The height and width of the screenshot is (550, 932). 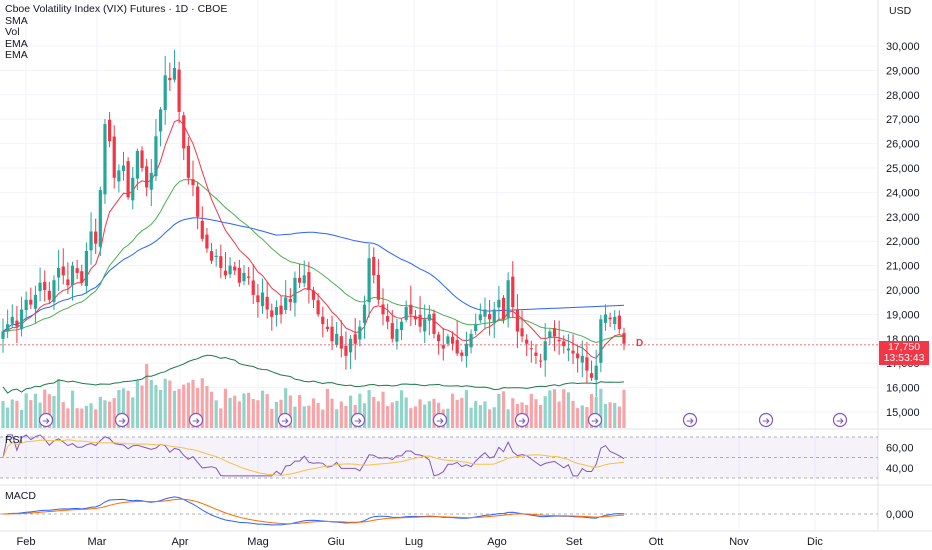 What do you see at coordinates (12, 32) in the screenshot?
I see `legend-vol: Vol` at bounding box center [12, 32].